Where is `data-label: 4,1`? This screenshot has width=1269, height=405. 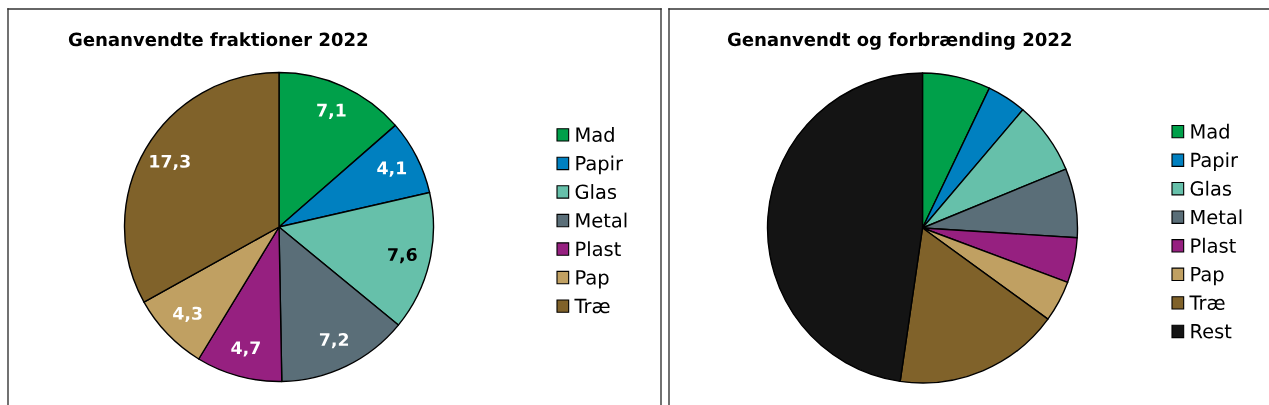
data-label: 4,1 is located at coordinates (392, 169).